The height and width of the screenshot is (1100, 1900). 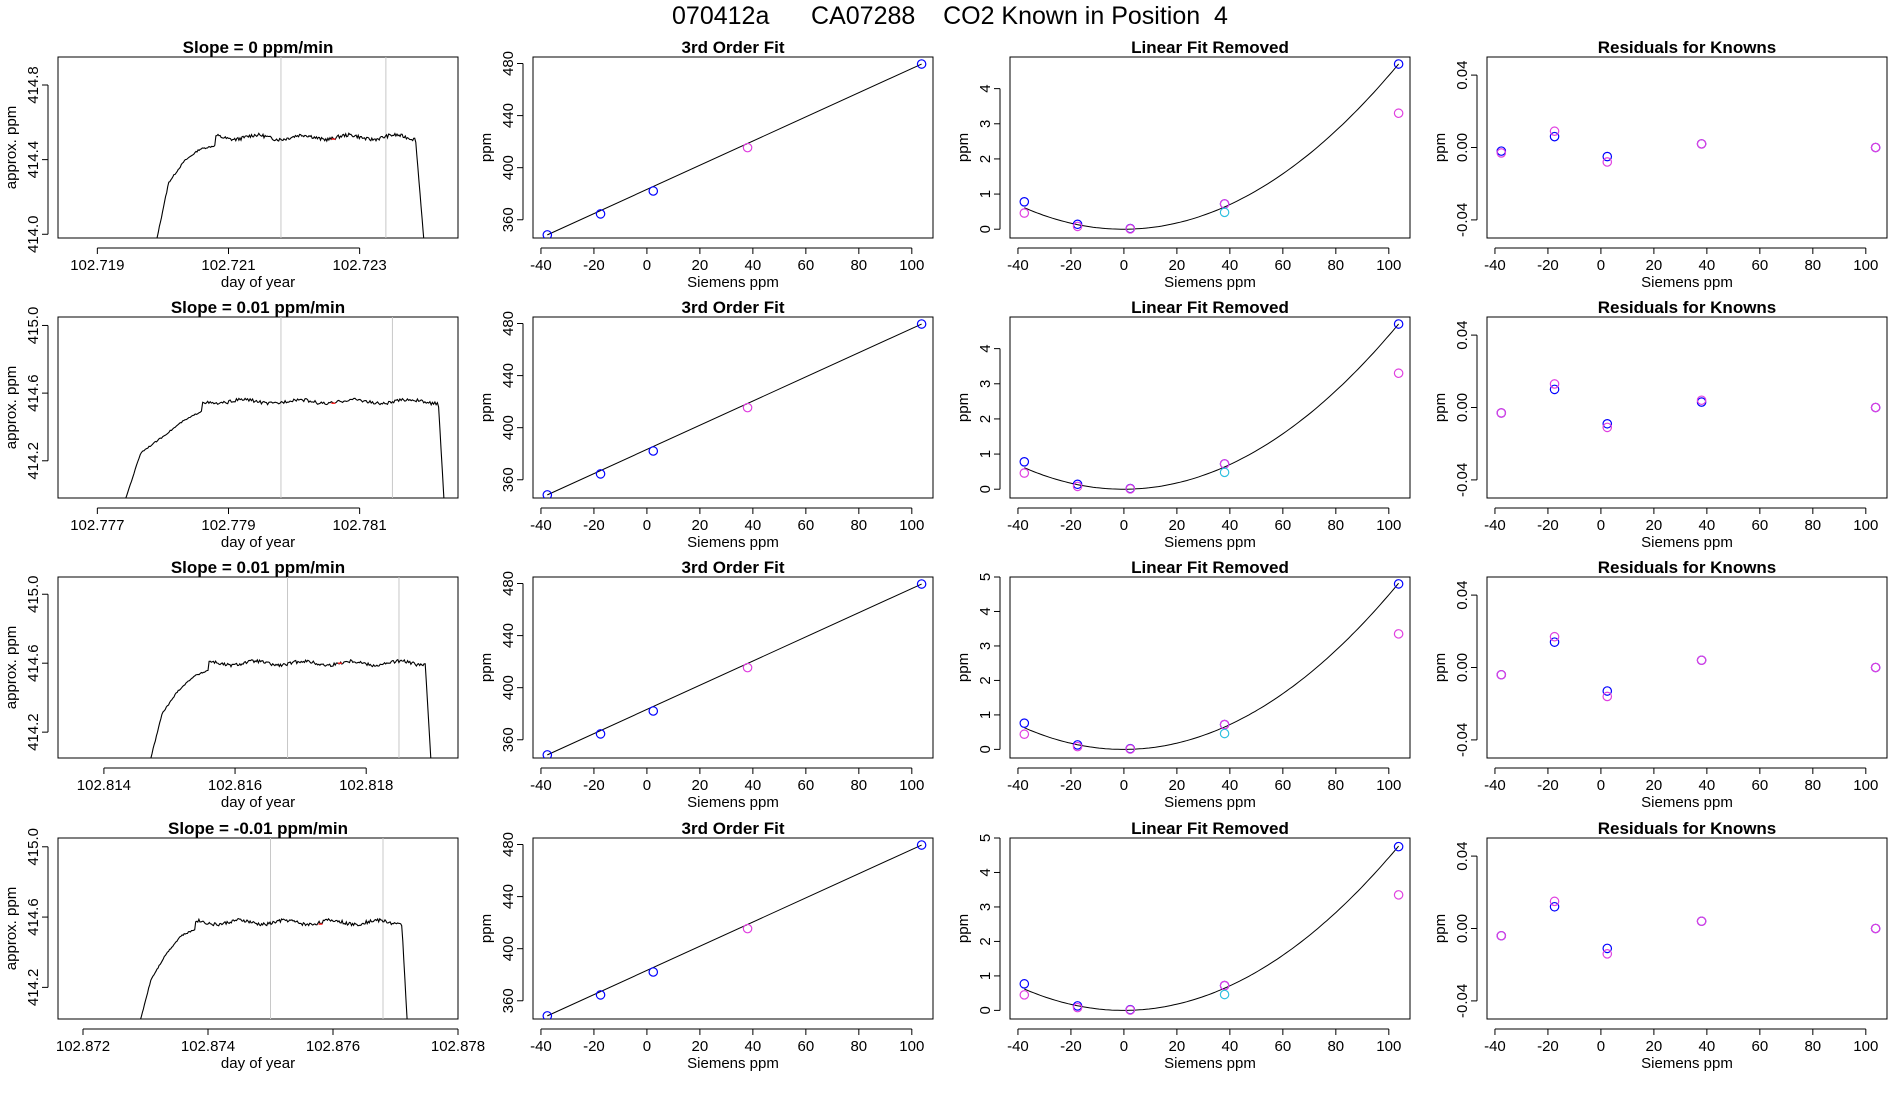 What do you see at coordinates (734, 669) in the screenshot?
I see `fit-line` at bounding box center [734, 669].